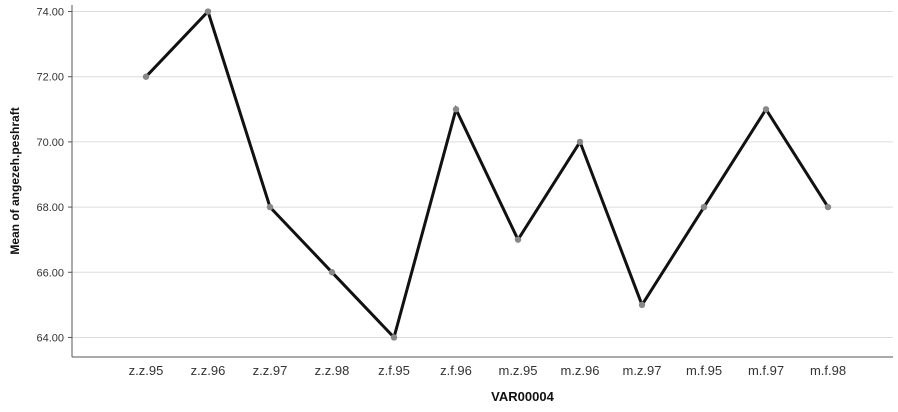 The width and height of the screenshot is (898, 412). What do you see at coordinates (208, 370) in the screenshot?
I see `x-tick-label: z.z.96` at bounding box center [208, 370].